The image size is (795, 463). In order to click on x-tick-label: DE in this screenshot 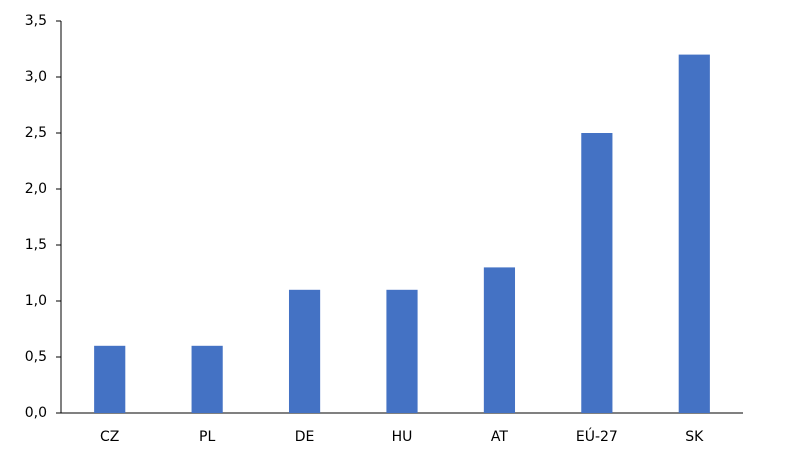, I will do `click(305, 437)`.